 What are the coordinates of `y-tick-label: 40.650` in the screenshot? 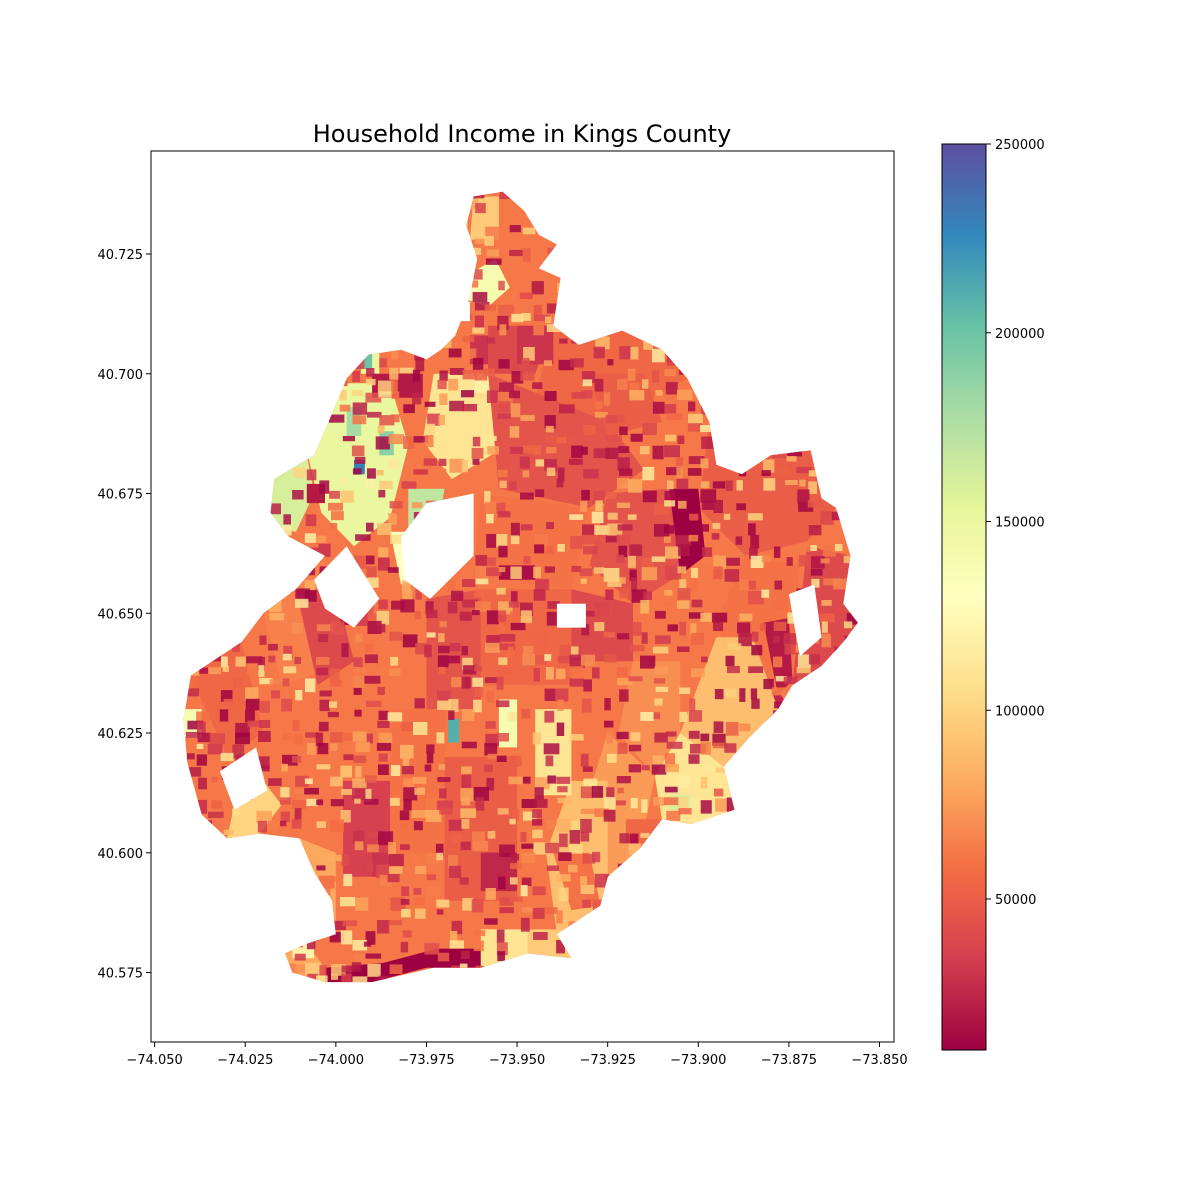 It's located at (121, 614).